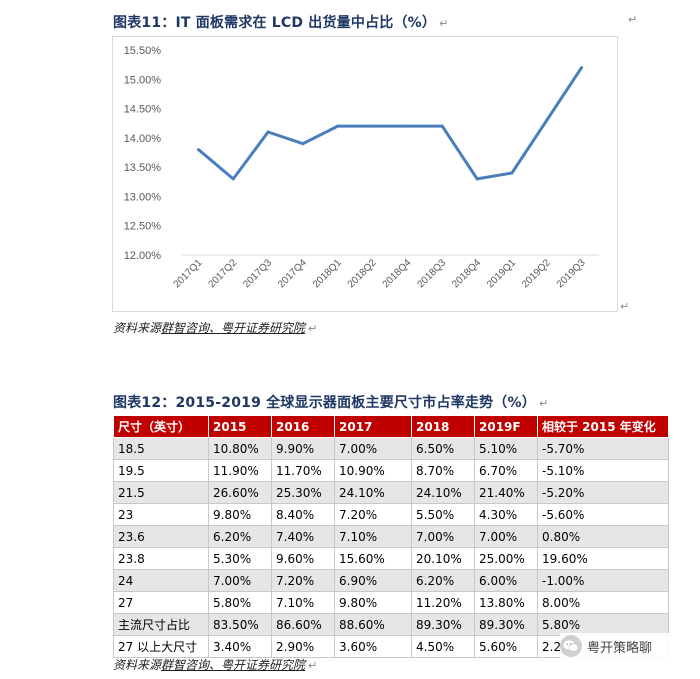 The height and width of the screenshot is (679, 700). What do you see at coordinates (373, 470) in the screenshot?
I see `table-cell: 10.90%` at bounding box center [373, 470].